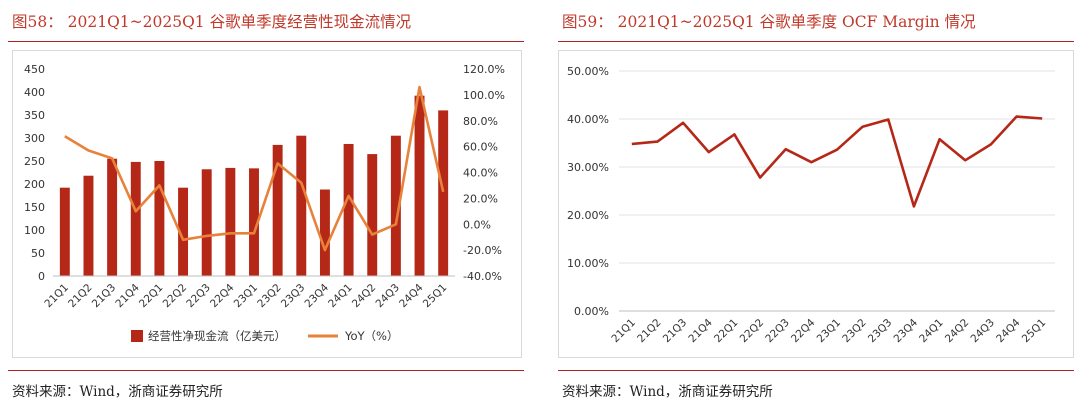 The image size is (1080, 410). Describe the element at coordinates (34, 184) in the screenshot. I see `y-left-tick-label: 200` at that location.